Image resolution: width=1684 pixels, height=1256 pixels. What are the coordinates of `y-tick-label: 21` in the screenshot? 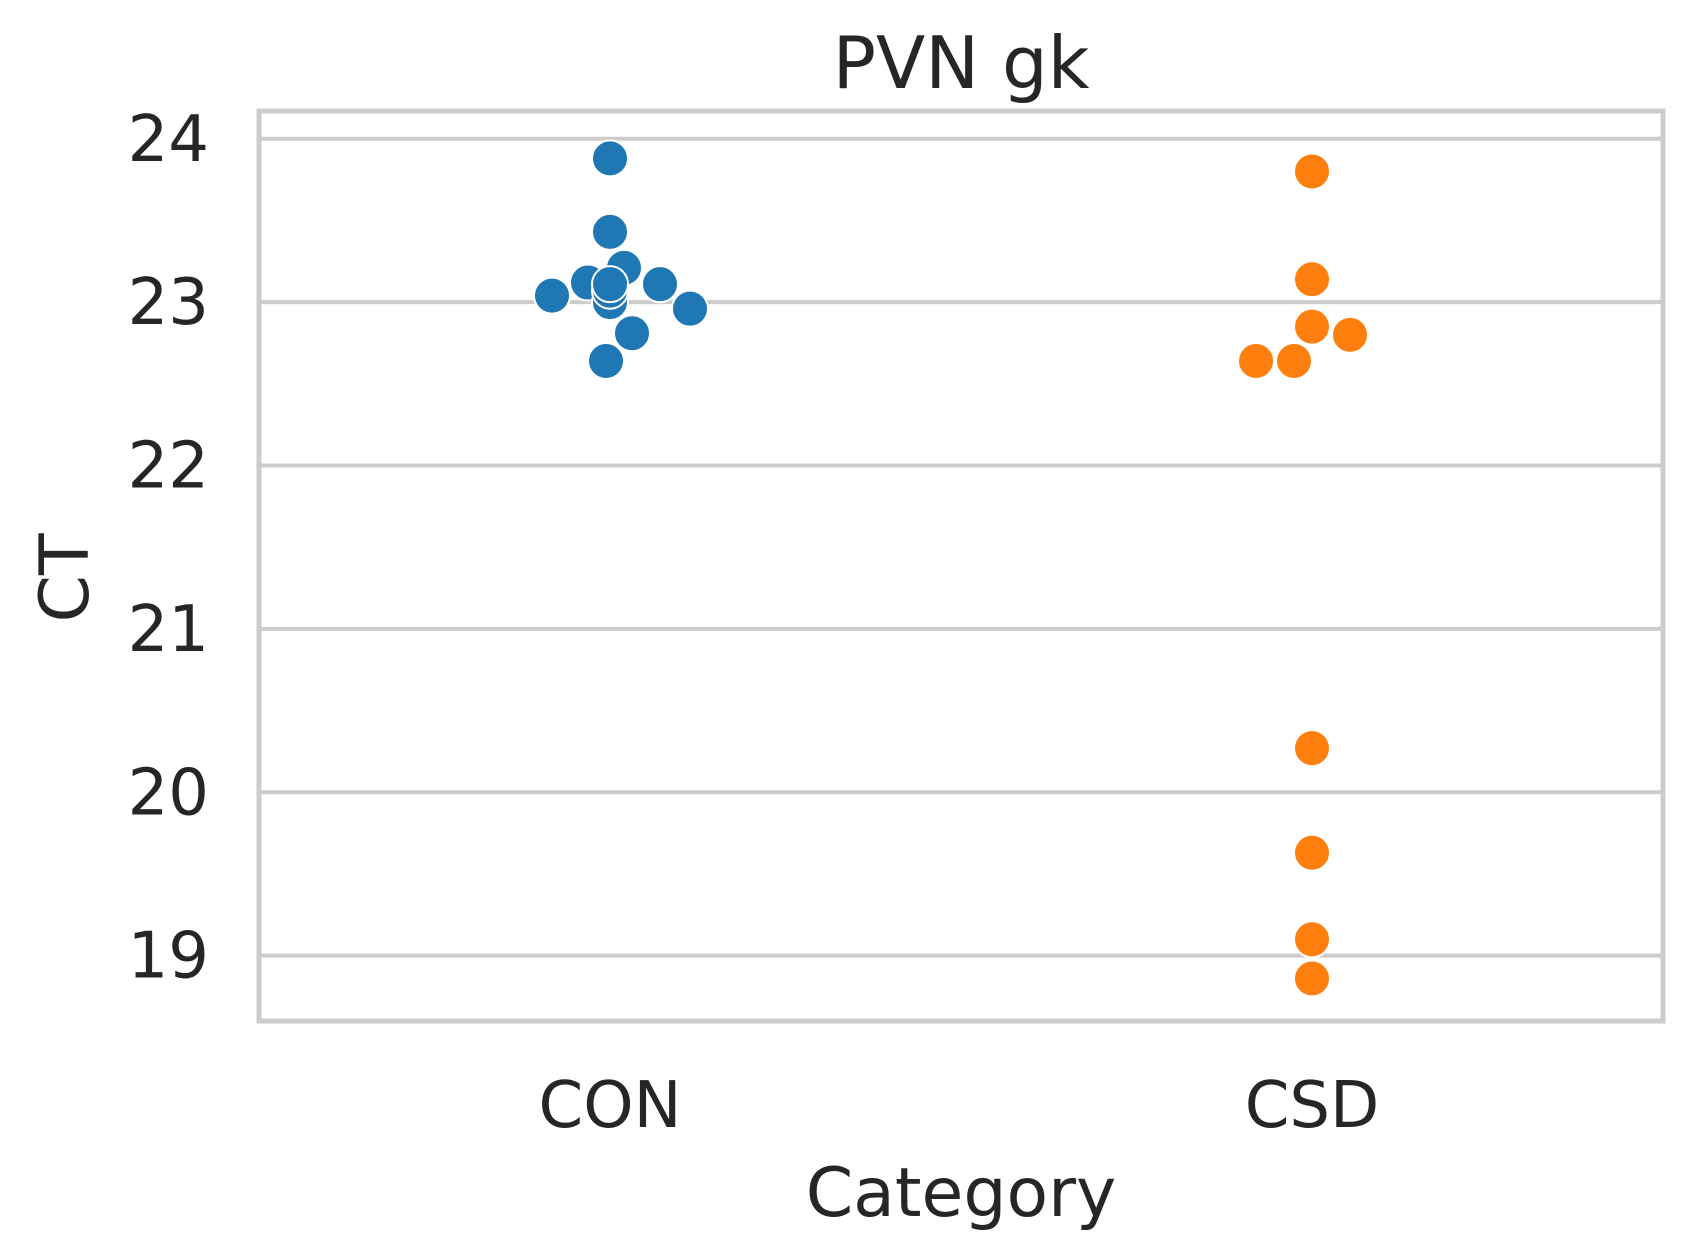 It's located at (168, 630).